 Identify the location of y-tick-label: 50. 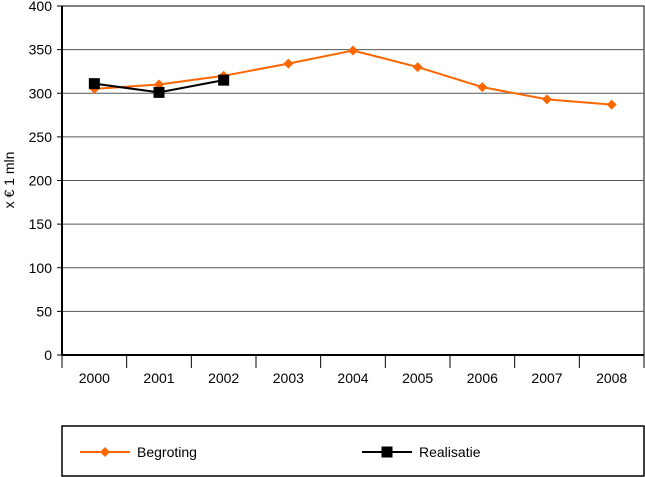
(44, 311).